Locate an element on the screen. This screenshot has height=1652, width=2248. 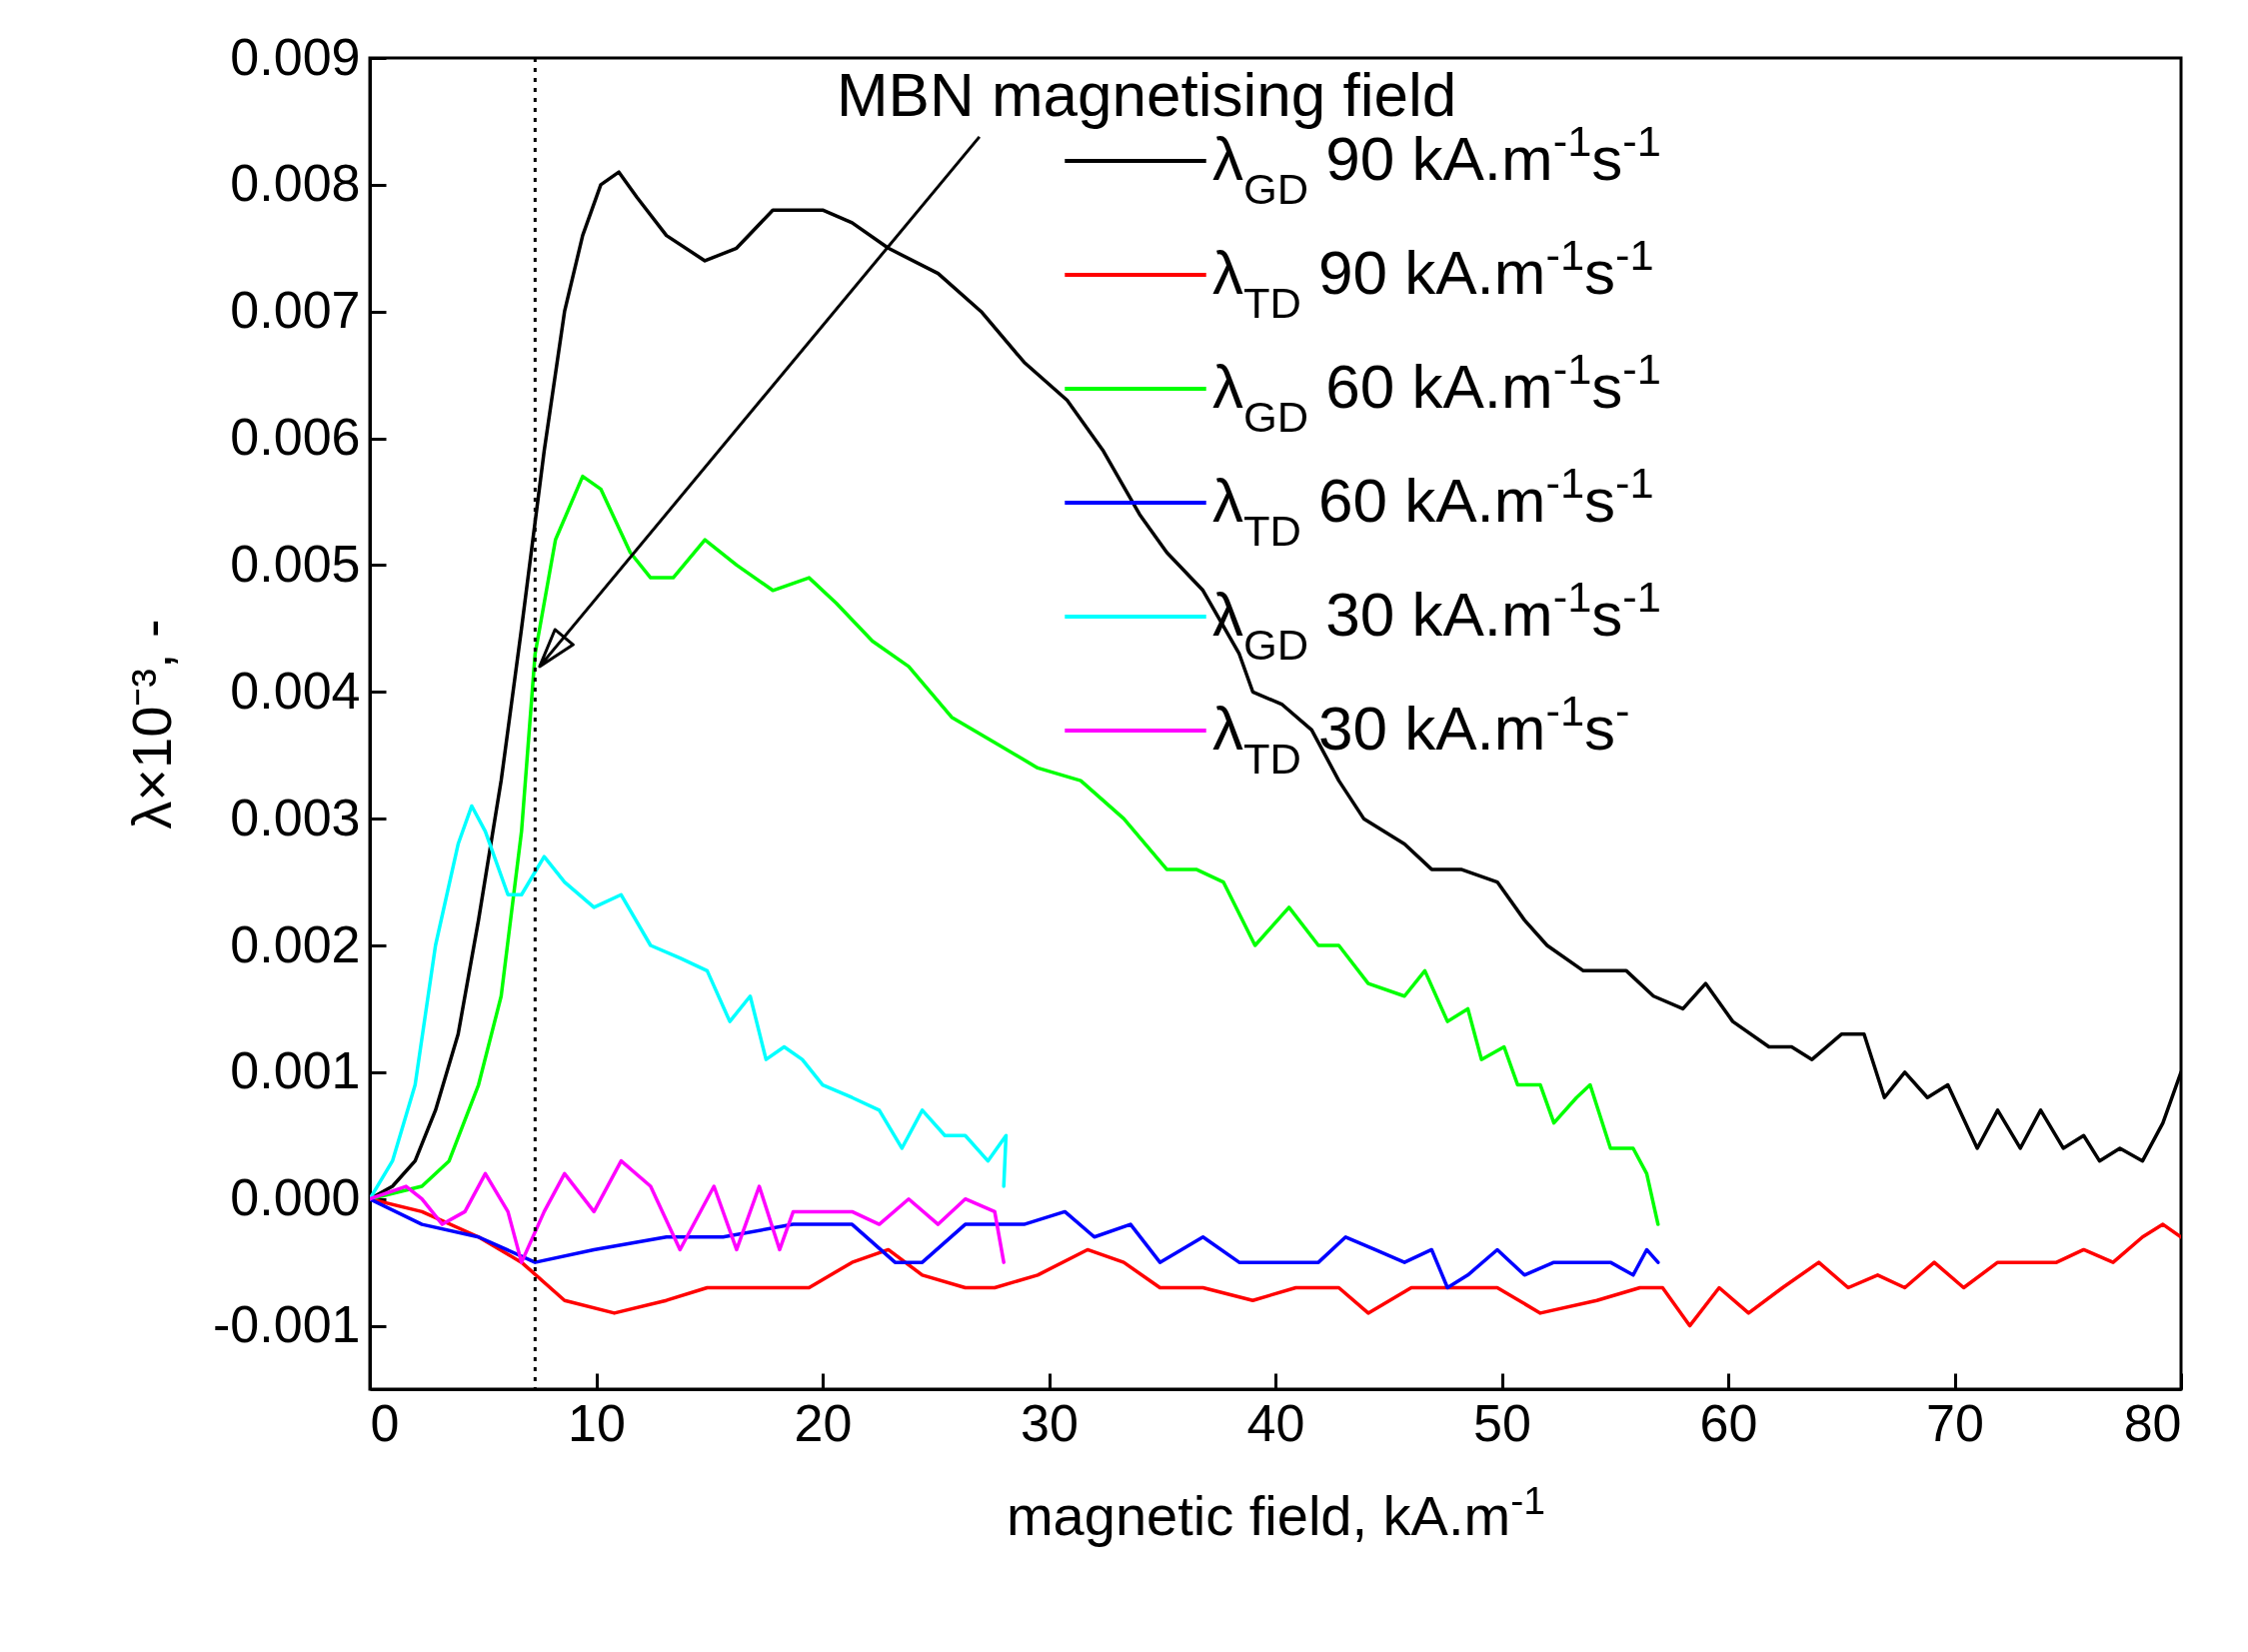
legend-label: λ$_{TD}$ 60 kA.m$^{-1}$s$^{-1}$ is located at coordinates (1433, 507).